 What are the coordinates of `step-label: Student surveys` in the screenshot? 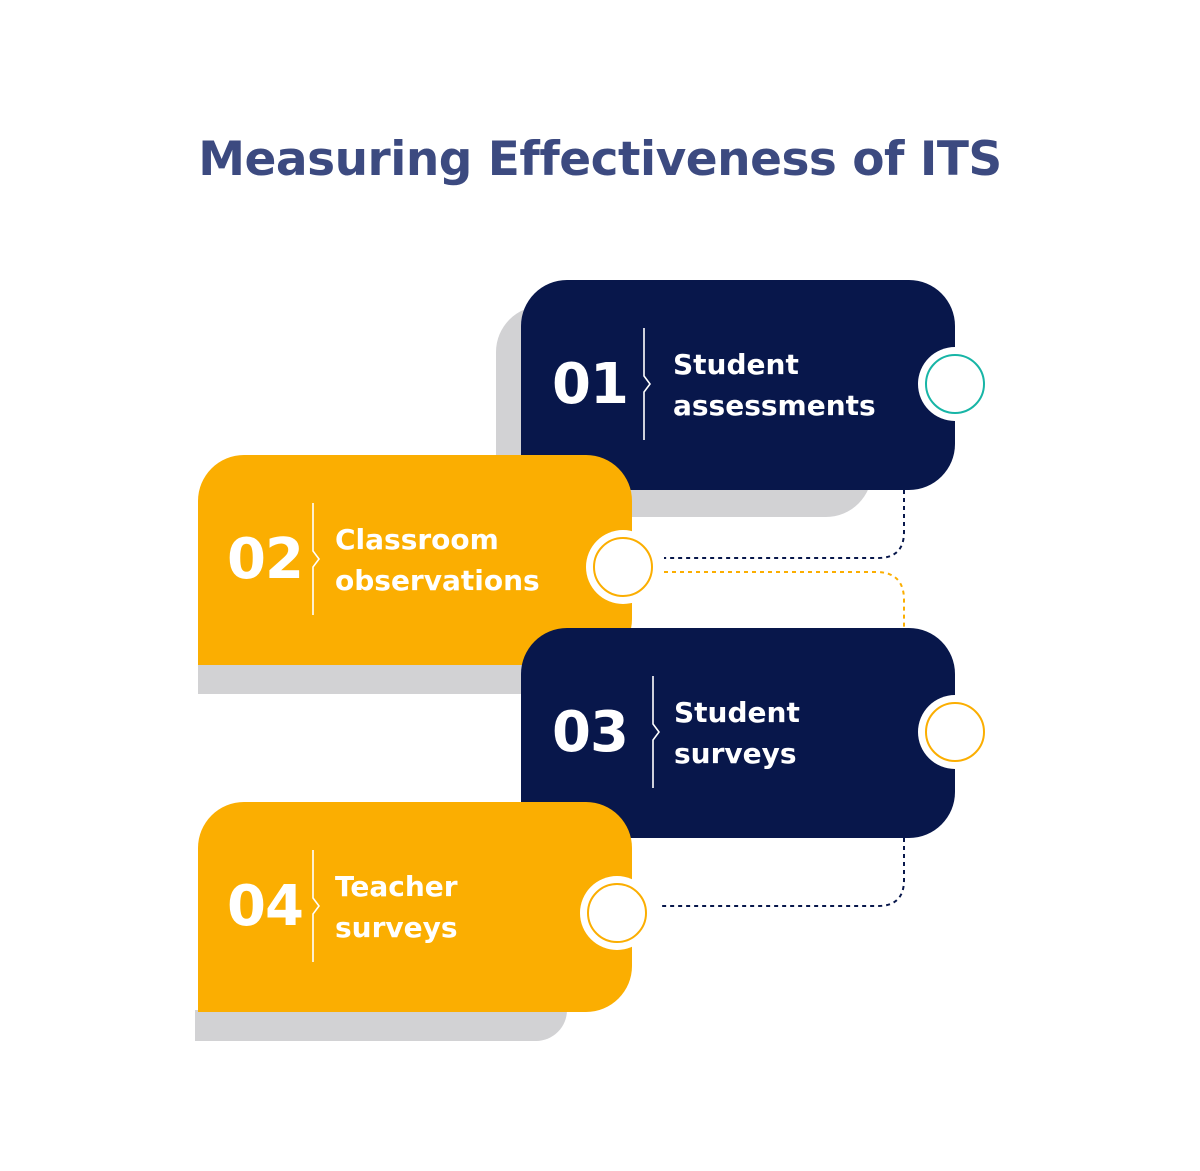 It's located at (737, 733).